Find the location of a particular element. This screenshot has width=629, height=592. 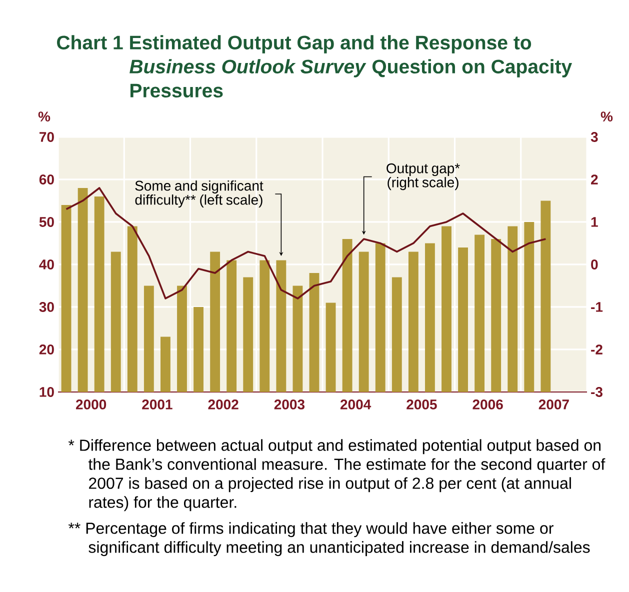

y-tick-label: 40 is located at coordinates (46, 265).